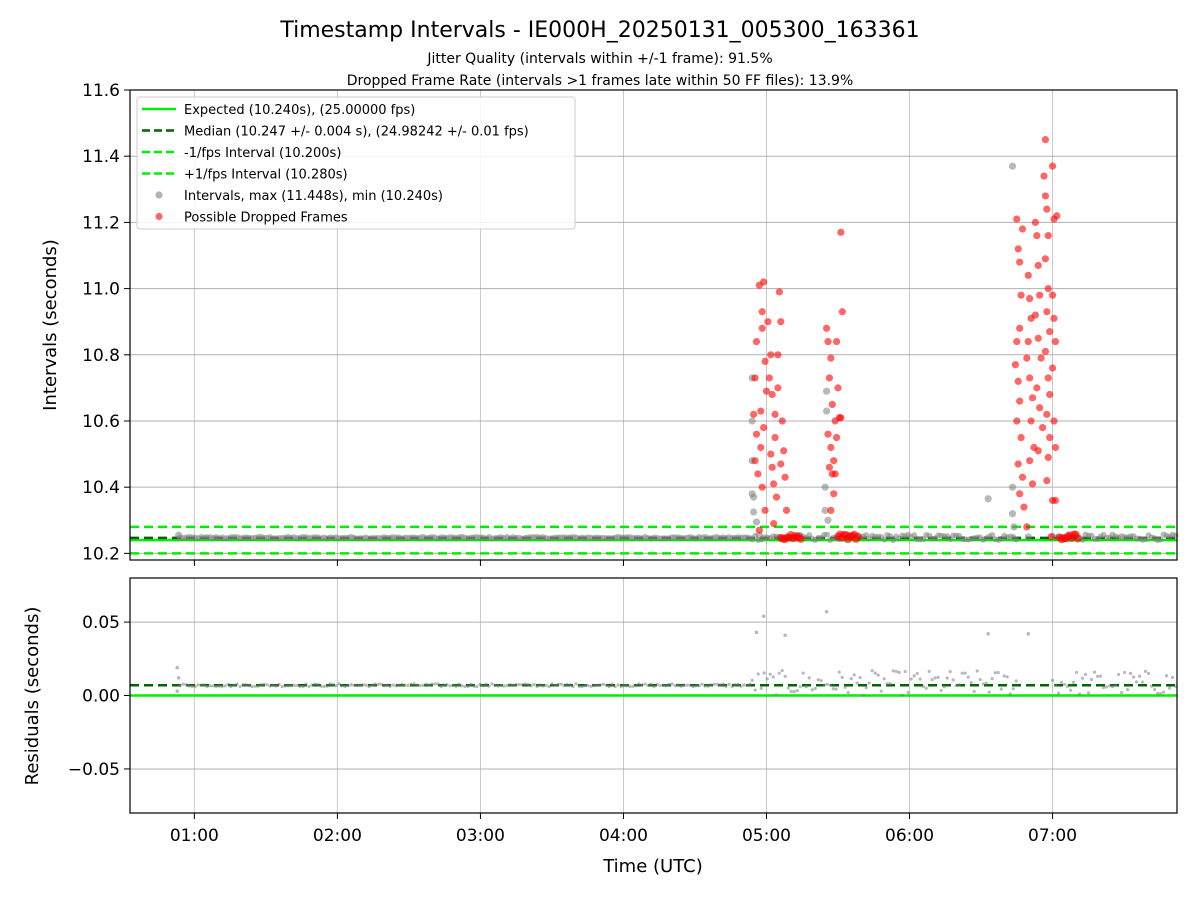 This screenshot has height=900, width=1200. Describe the element at coordinates (654, 653) in the screenshot. I see `residuals-data` at that location.